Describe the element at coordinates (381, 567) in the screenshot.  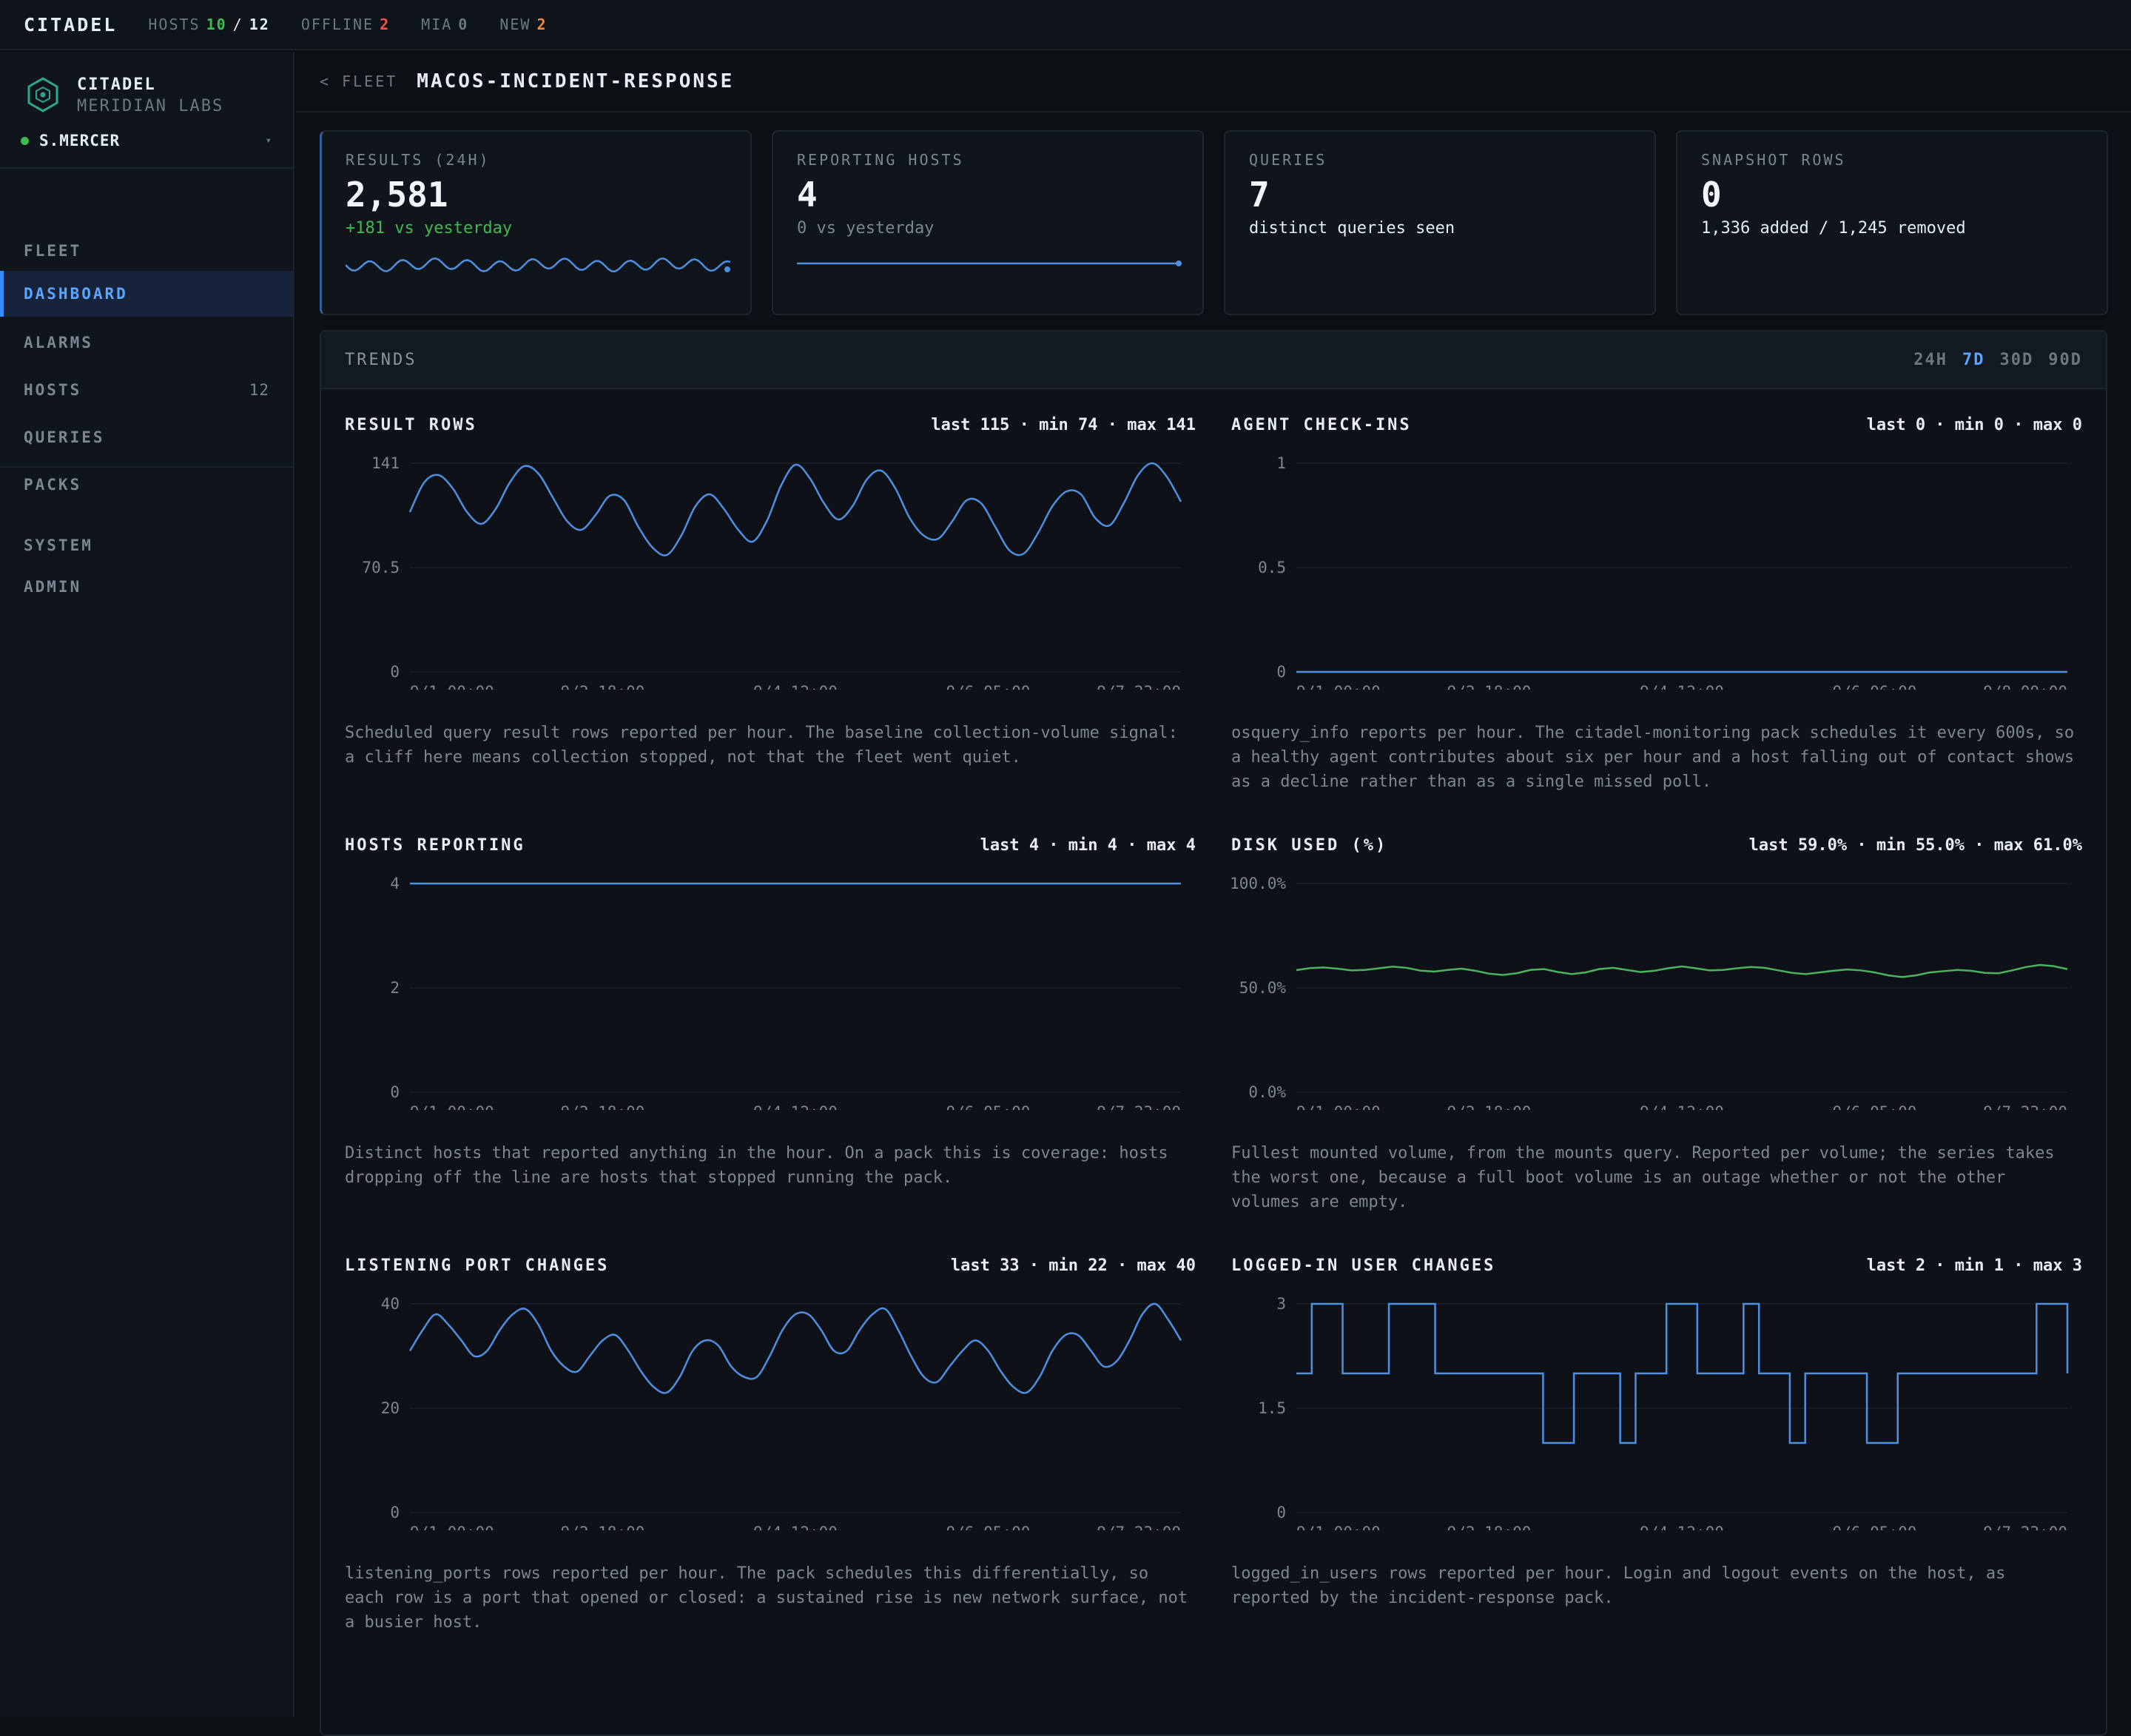
I see `y-tick-label: 70.5` at that location.